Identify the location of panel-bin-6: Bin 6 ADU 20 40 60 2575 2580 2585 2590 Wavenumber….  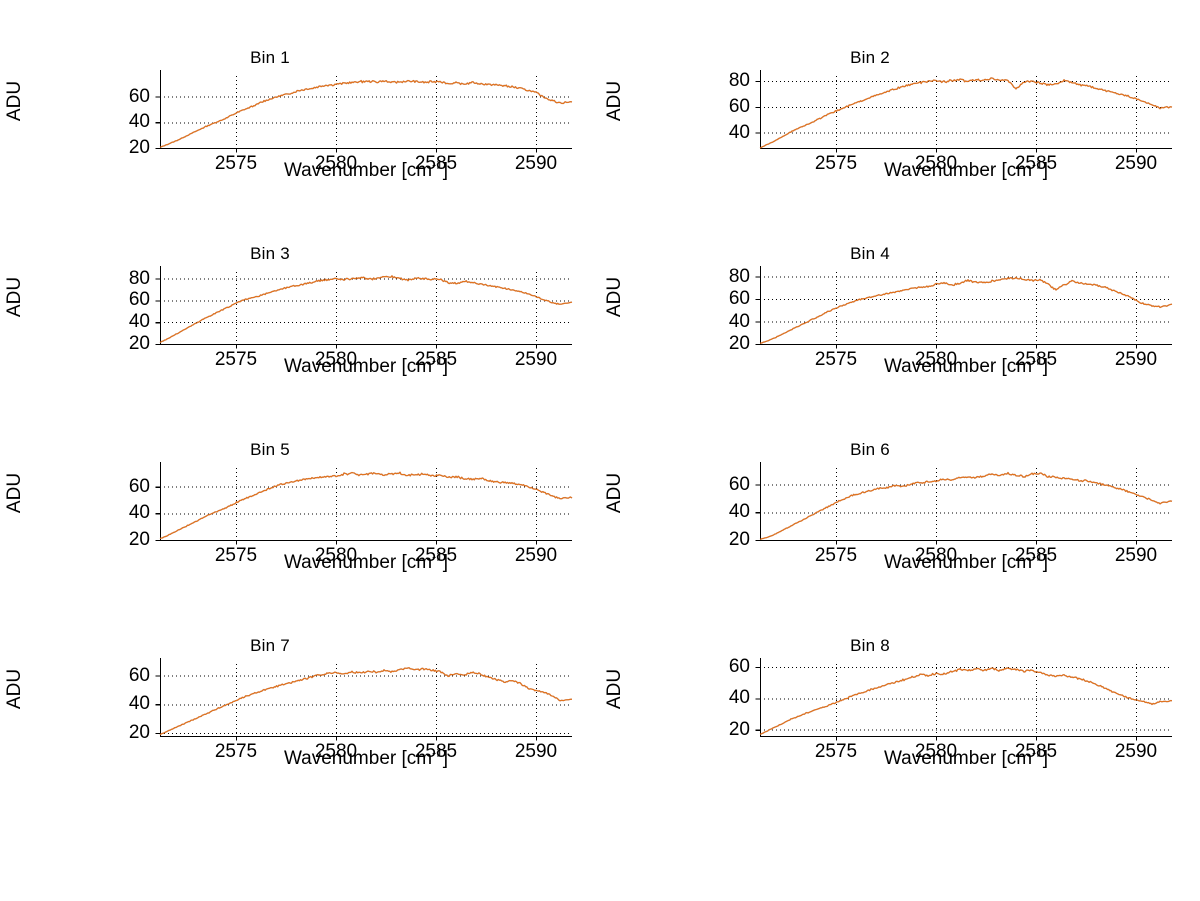
(900, 534).